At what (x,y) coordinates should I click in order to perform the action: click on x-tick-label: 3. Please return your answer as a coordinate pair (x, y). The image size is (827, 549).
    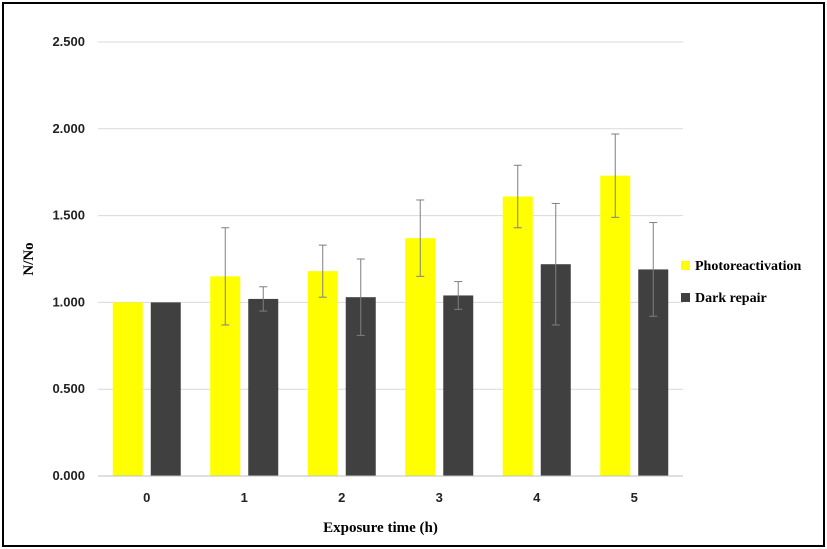
    Looking at the image, I should click on (439, 497).